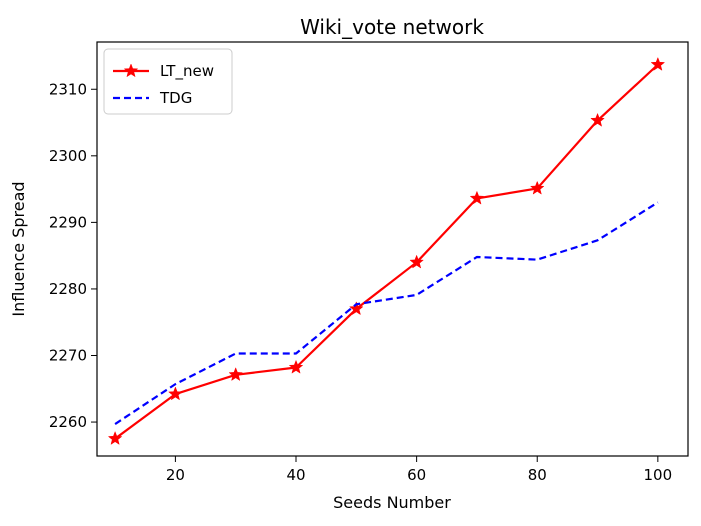  What do you see at coordinates (175, 475) in the screenshot?
I see `x-tick-label: 20` at bounding box center [175, 475].